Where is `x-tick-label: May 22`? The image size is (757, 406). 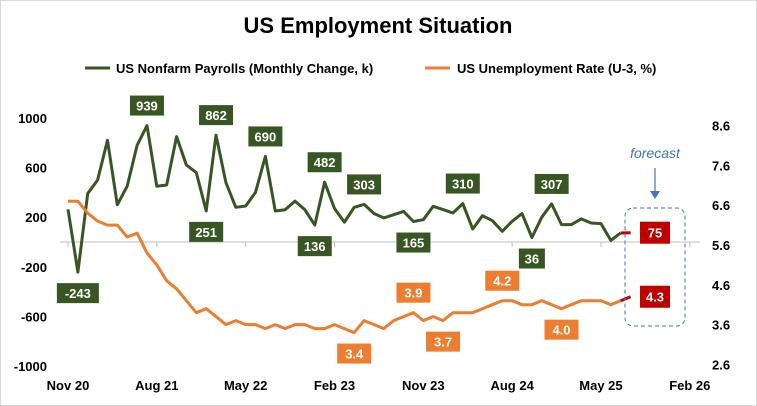 x-tick-label: May 22 is located at coordinates (245, 385).